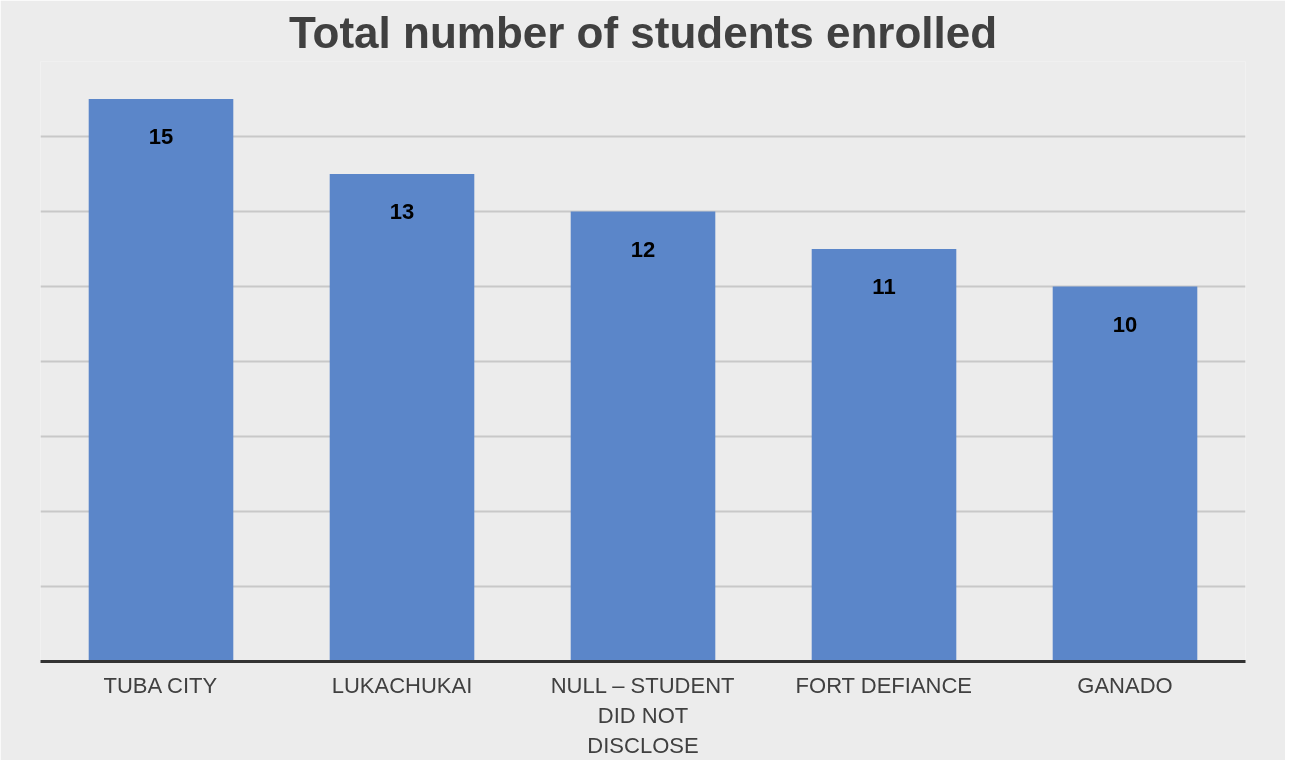 The height and width of the screenshot is (777, 1295). What do you see at coordinates (642, 715) in the screenshot?
I see `x-tick-label: NULL – STUDENT DID NOT DISCLOSE` at bounding box center [642, 715].